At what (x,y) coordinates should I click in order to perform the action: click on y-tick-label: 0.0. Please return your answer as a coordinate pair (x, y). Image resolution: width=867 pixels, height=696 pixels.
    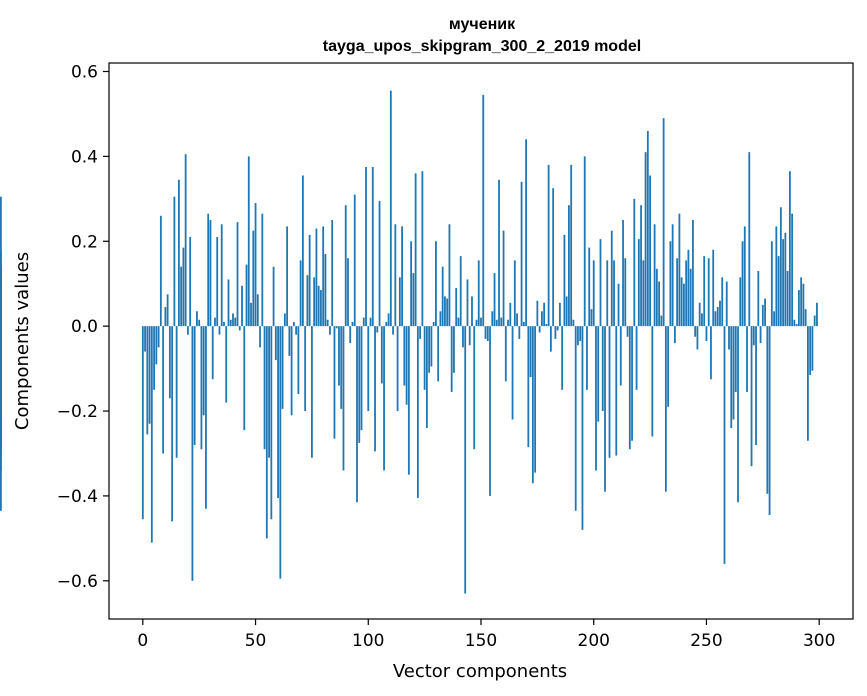
    Looking at the image, I should click on (84, 327).